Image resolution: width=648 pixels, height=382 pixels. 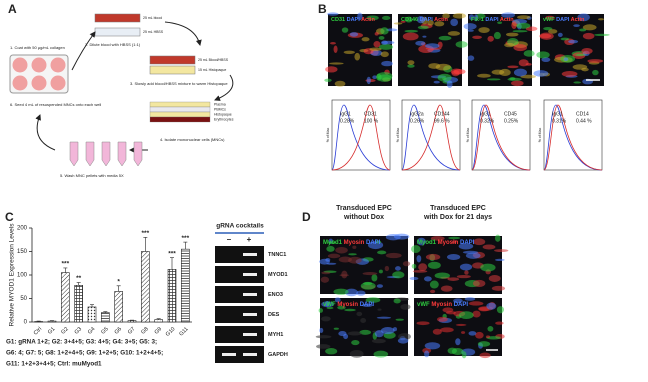 I want to click on gene-label: GAPDH, so click(x=278, y=355).